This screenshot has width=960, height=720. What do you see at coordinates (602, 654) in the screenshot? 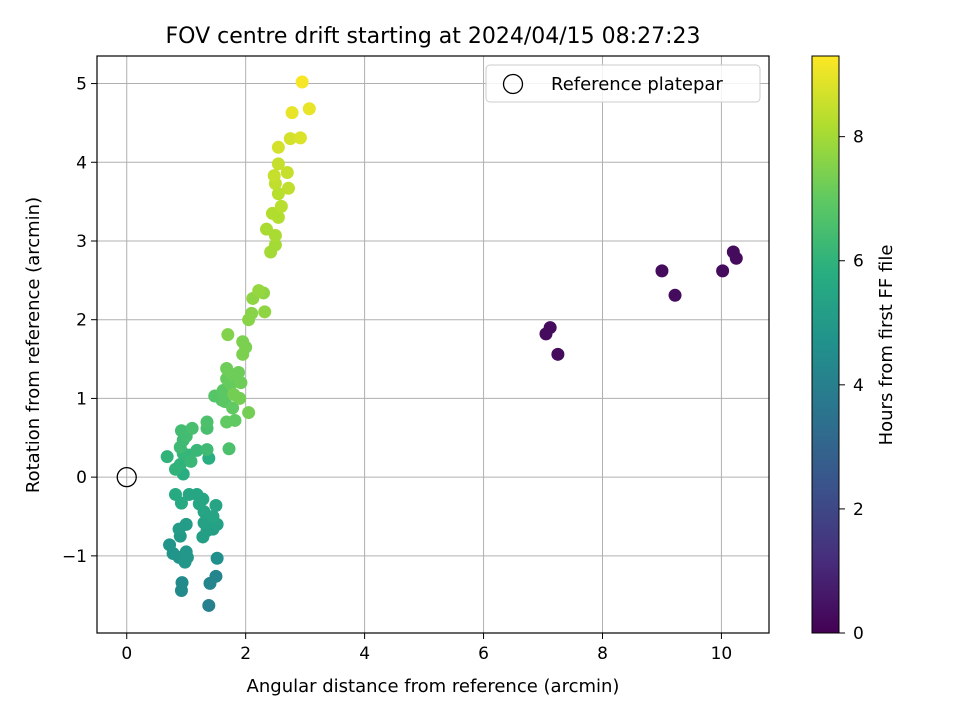
I see `x-tick-label: 8` at bounding box center [602, 654].